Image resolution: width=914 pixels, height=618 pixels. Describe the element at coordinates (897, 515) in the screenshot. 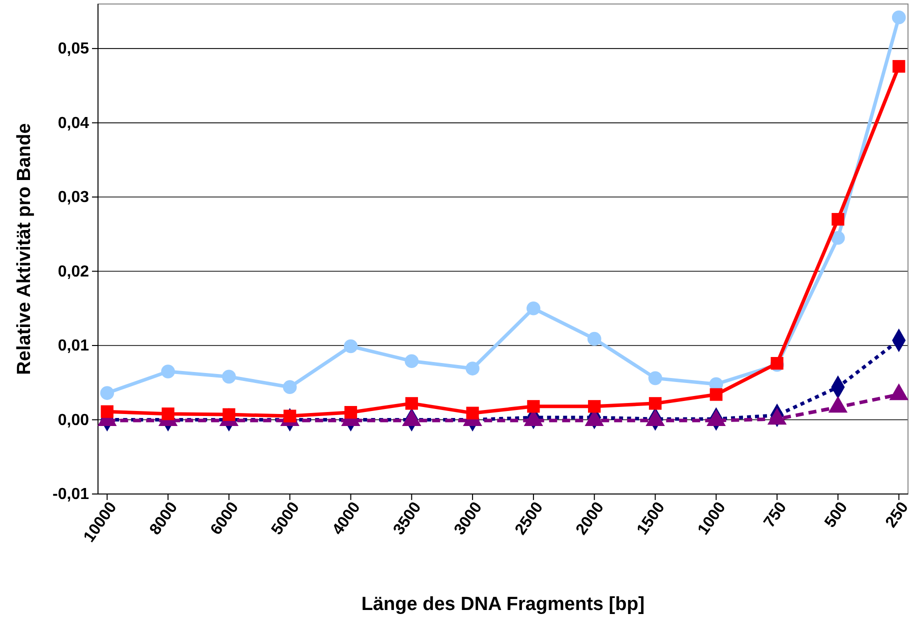

I see `x-tick-label: 250` at that location.